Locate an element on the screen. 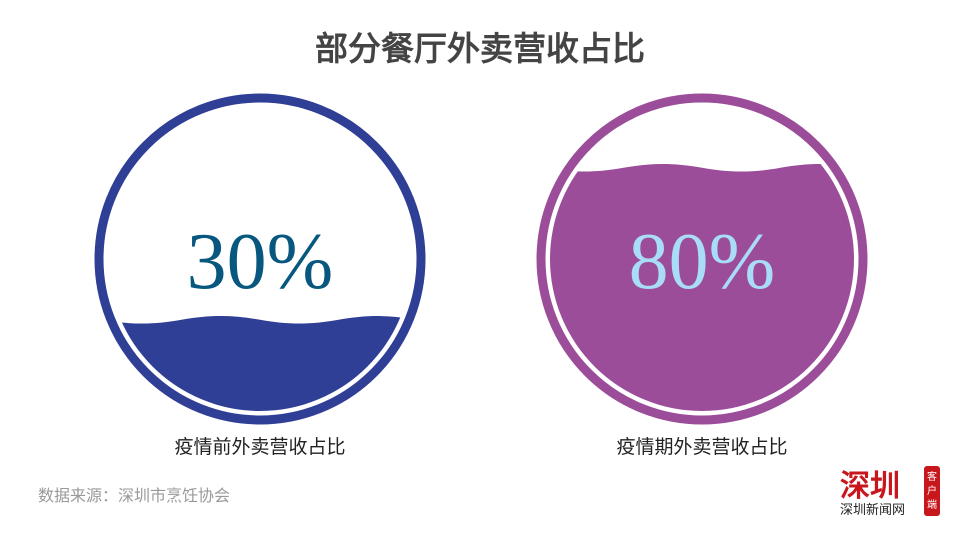 The height and width of the screenshot is (540, 960). svg-text: 端 is located at coordinates (932, 504).